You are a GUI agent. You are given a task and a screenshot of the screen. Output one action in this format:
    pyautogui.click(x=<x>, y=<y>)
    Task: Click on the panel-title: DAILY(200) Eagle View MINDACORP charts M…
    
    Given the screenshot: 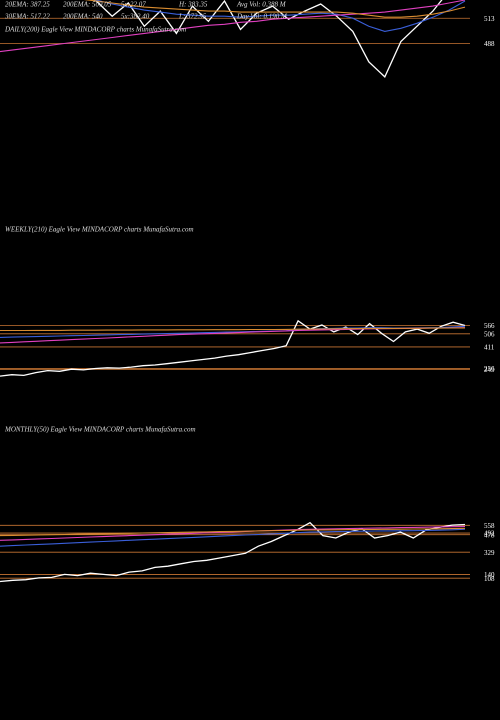 What is the action you would take?
    pyautogui.click(x=95, y=30)
    